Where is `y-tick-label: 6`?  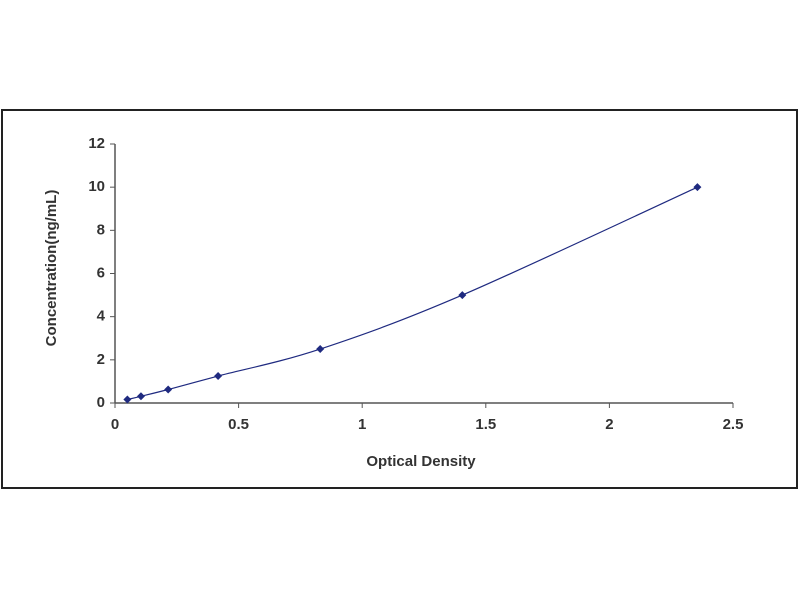
y-tick-label: 6 is located at coordinates (101, 272).